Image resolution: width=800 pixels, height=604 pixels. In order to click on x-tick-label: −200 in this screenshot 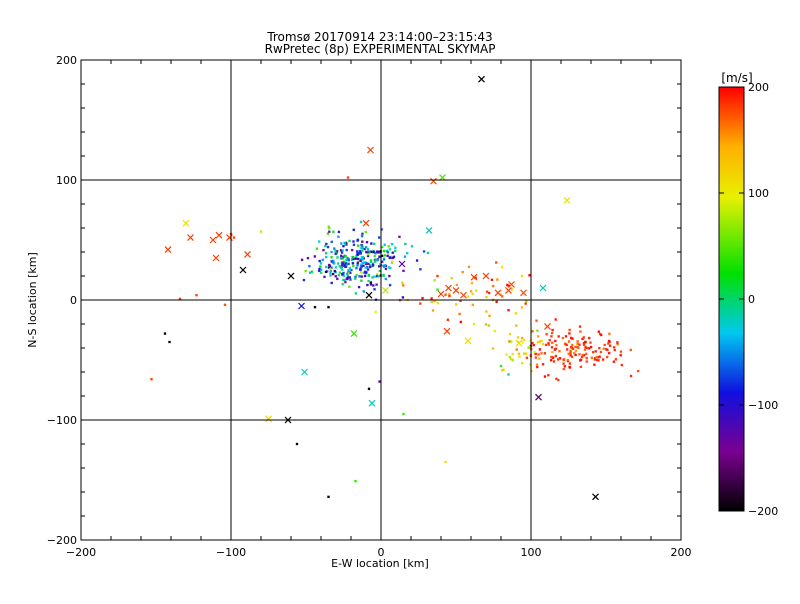, I will do `click(81, 552)`.